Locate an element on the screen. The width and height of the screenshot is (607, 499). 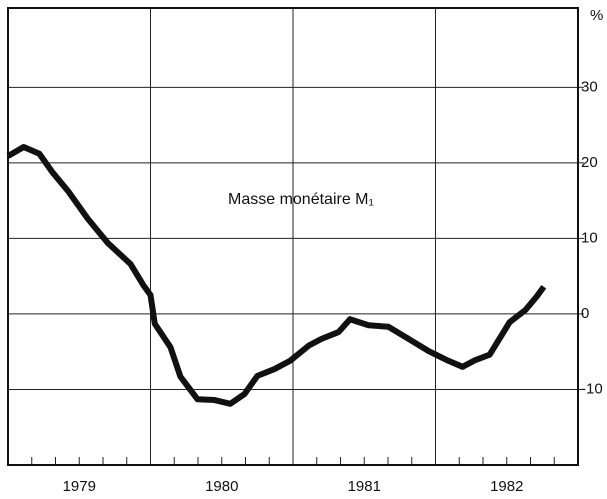
y-tick-label: 10 is located at coordinates (589, 237).